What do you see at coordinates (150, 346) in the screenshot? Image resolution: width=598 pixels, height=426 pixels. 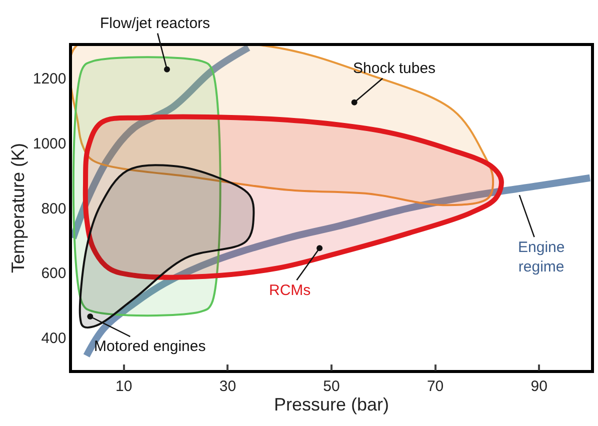 I see `annotation: Motored engines` at bounding box center [150, 346].